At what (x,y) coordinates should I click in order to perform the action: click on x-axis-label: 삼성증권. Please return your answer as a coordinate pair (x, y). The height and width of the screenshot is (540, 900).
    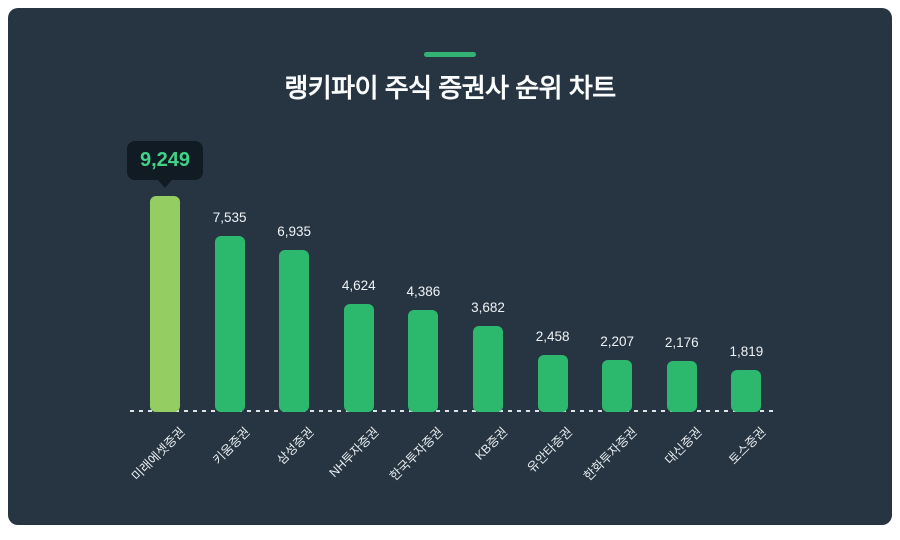
    Looking at the image, I should click on (295, 446).